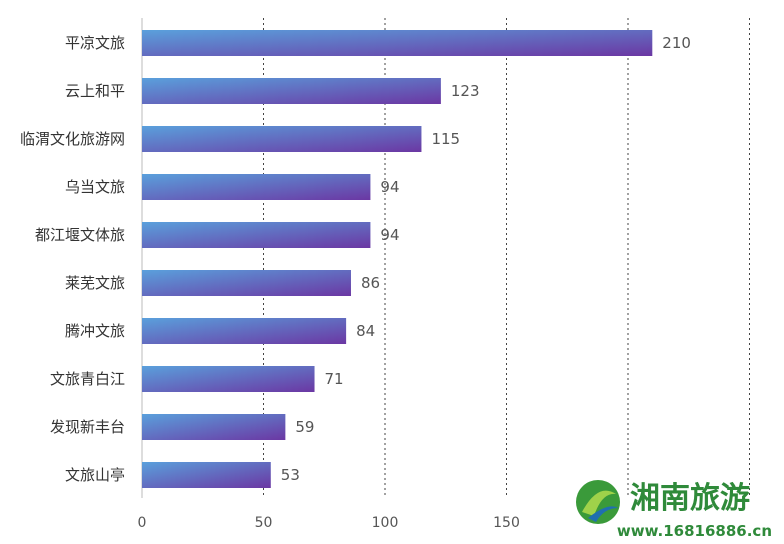 Image resolution: width=784 pixels, height=544 pixels. Describe the element at coordinates (87, 427) in the screenshot. I see `category-label: 发现新丰台` at that location.